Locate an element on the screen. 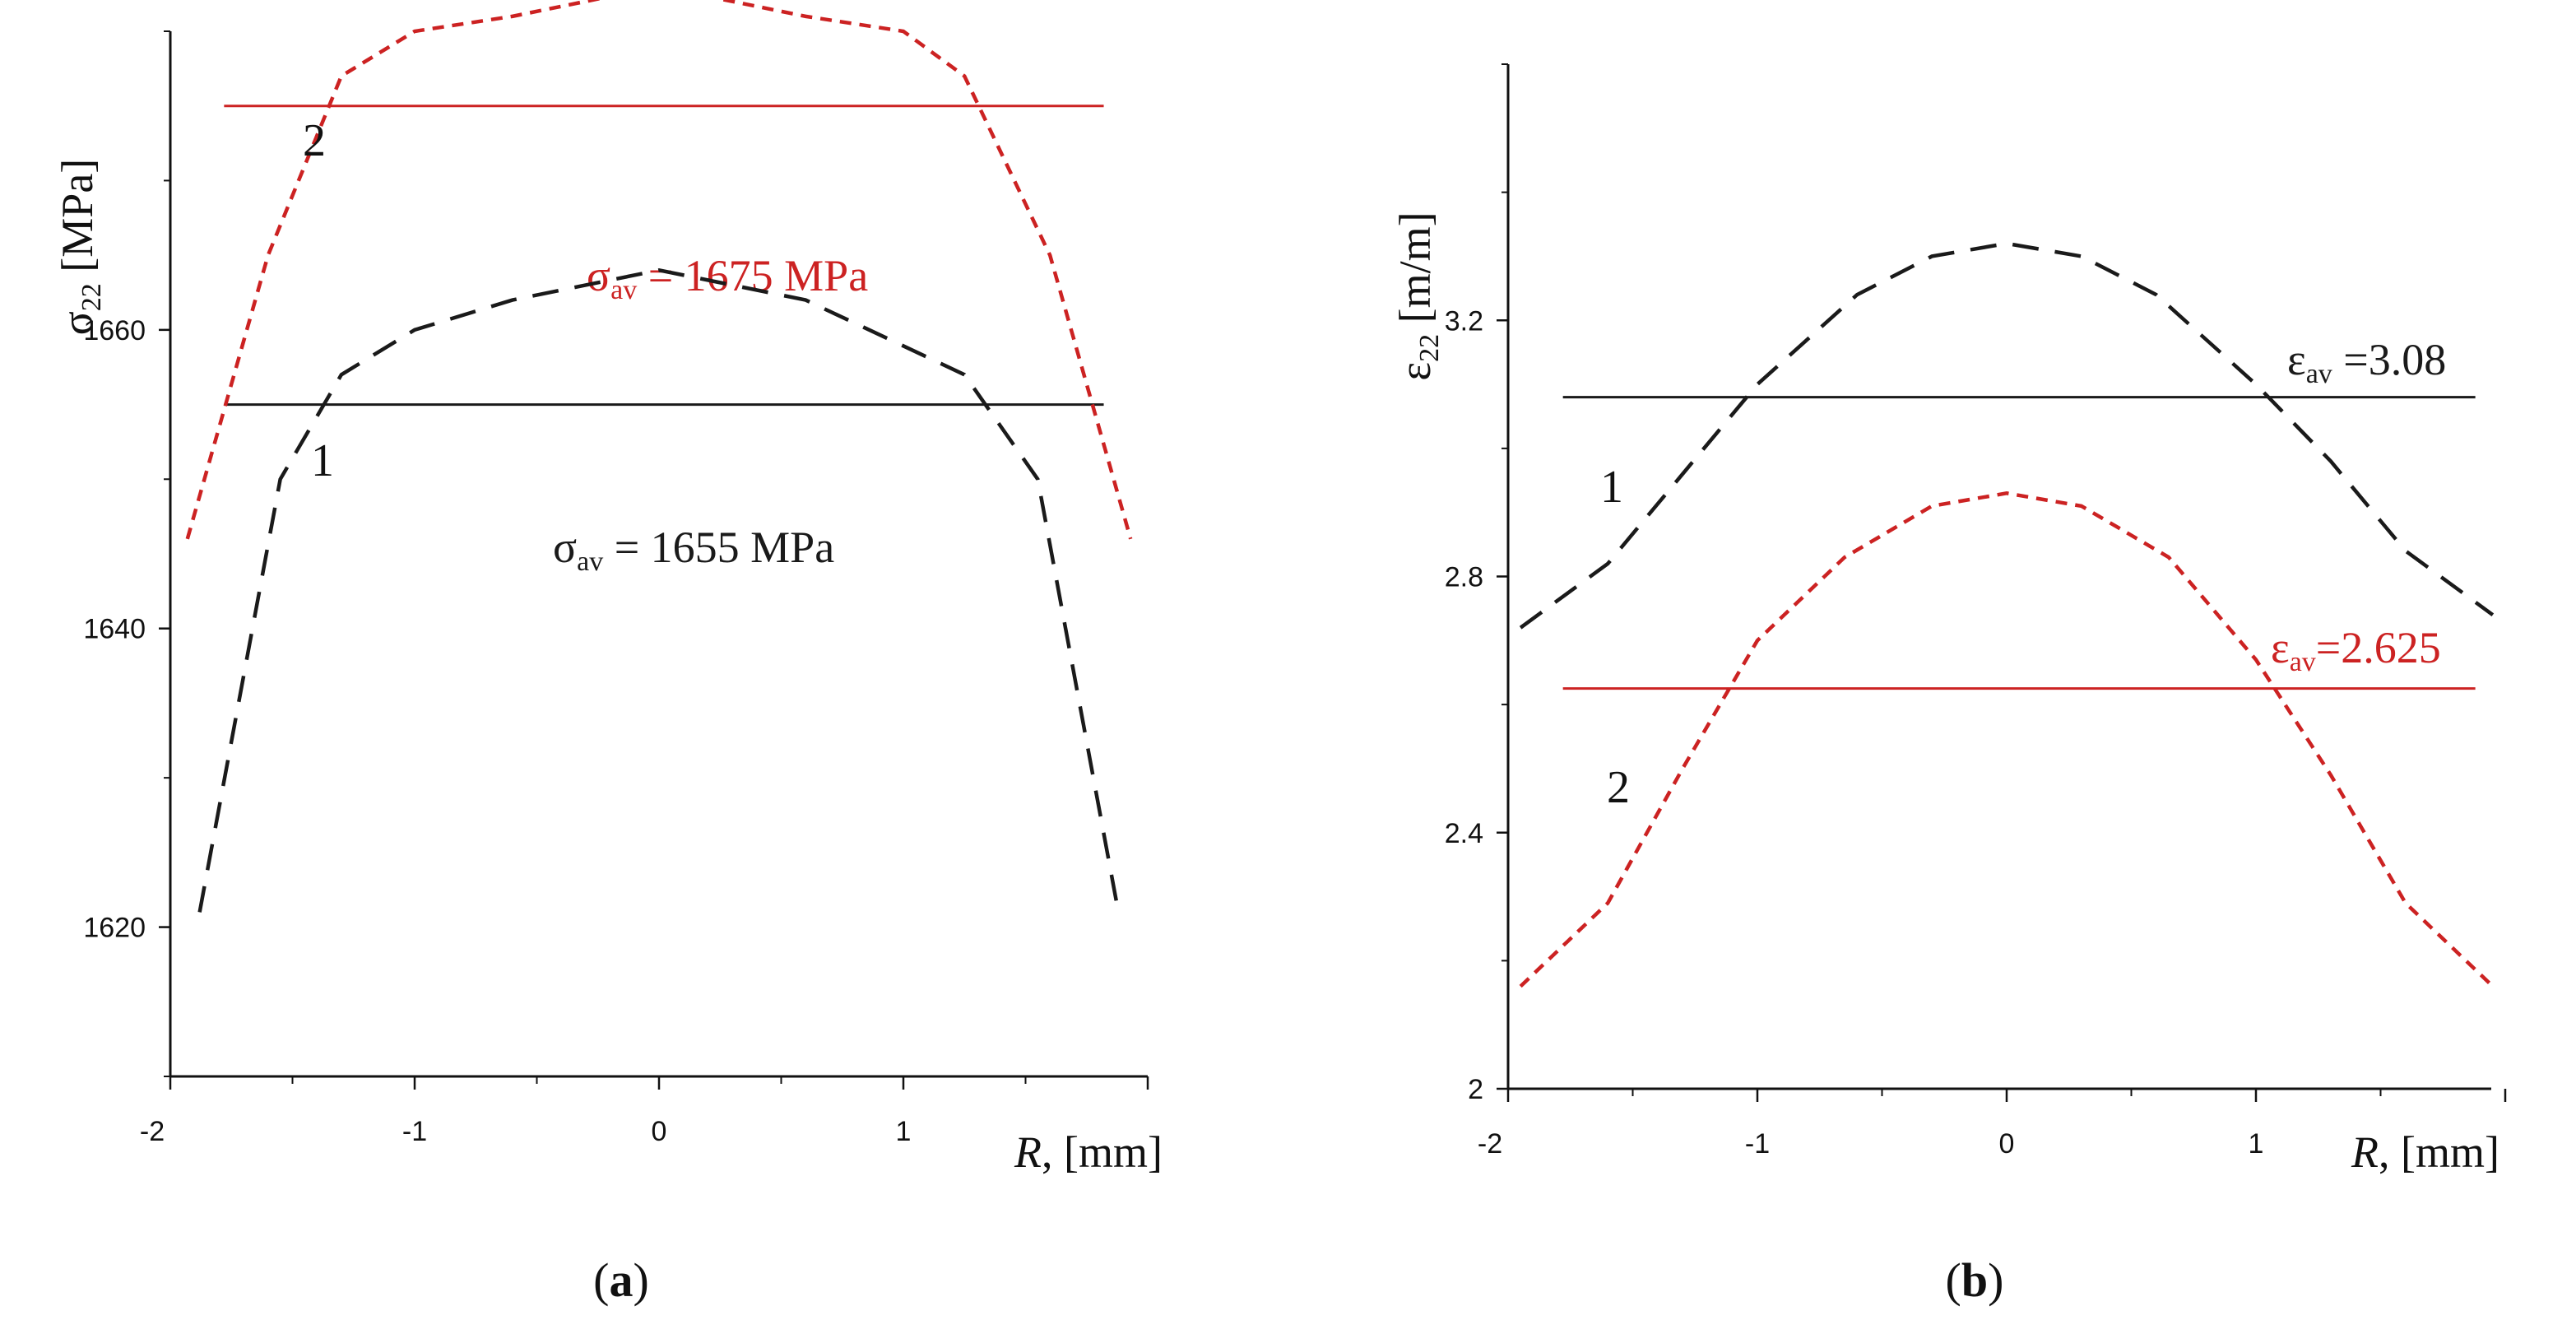  panel-caption: (a) is located at coordinates (621, 1280).